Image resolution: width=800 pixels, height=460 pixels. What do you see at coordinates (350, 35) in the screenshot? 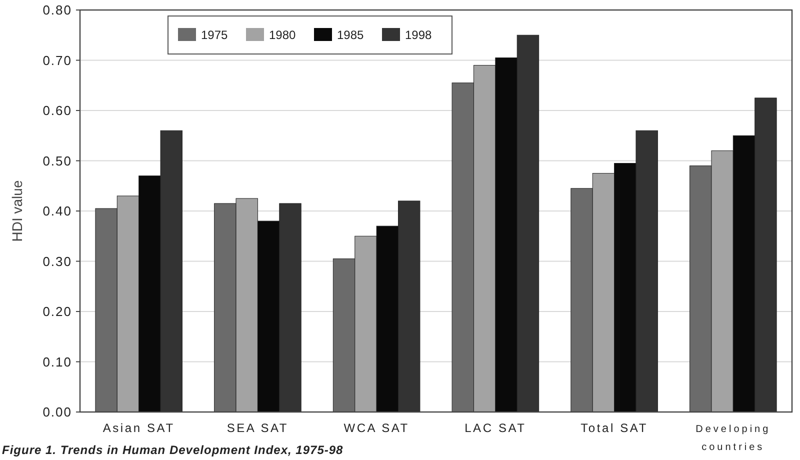
I see `legend-label: 1985` at bounding box center [350, 35].